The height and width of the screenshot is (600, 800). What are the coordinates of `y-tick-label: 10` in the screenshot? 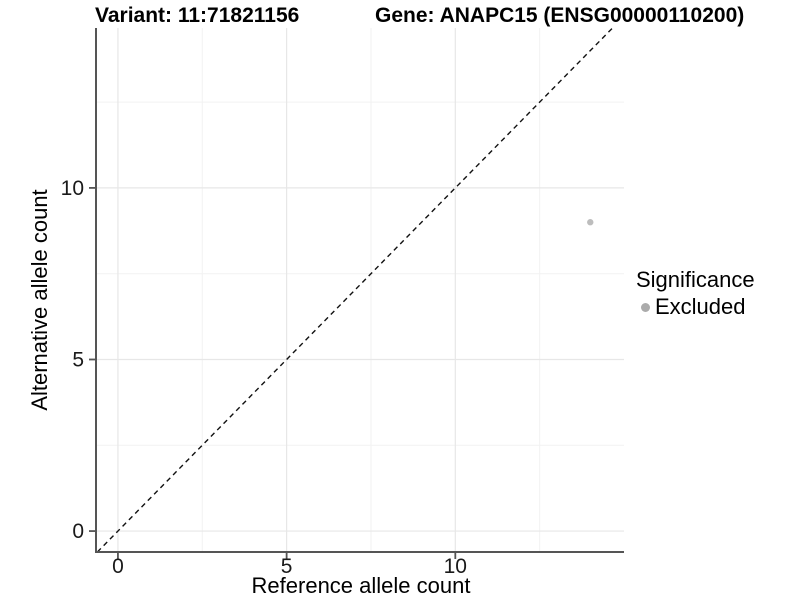 It's located at (72, 188).